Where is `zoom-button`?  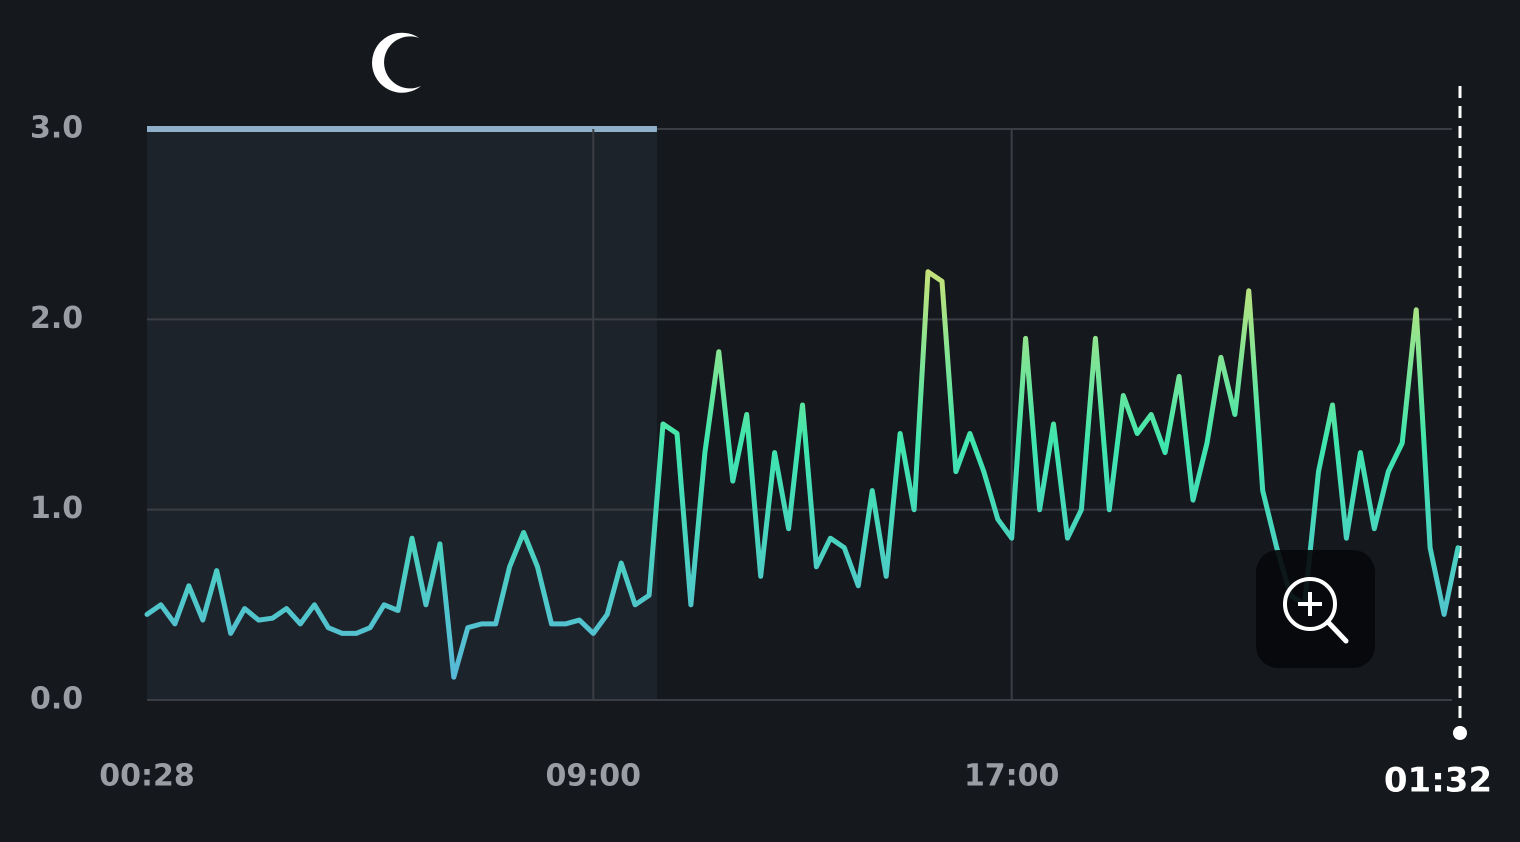 zoom-button is located at coordinates (1315, 609).